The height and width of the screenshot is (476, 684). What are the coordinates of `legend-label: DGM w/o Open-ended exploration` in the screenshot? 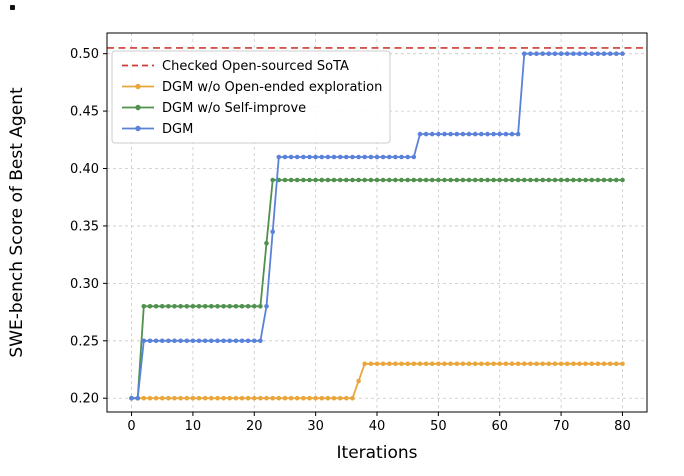 It's located at (272, 87).